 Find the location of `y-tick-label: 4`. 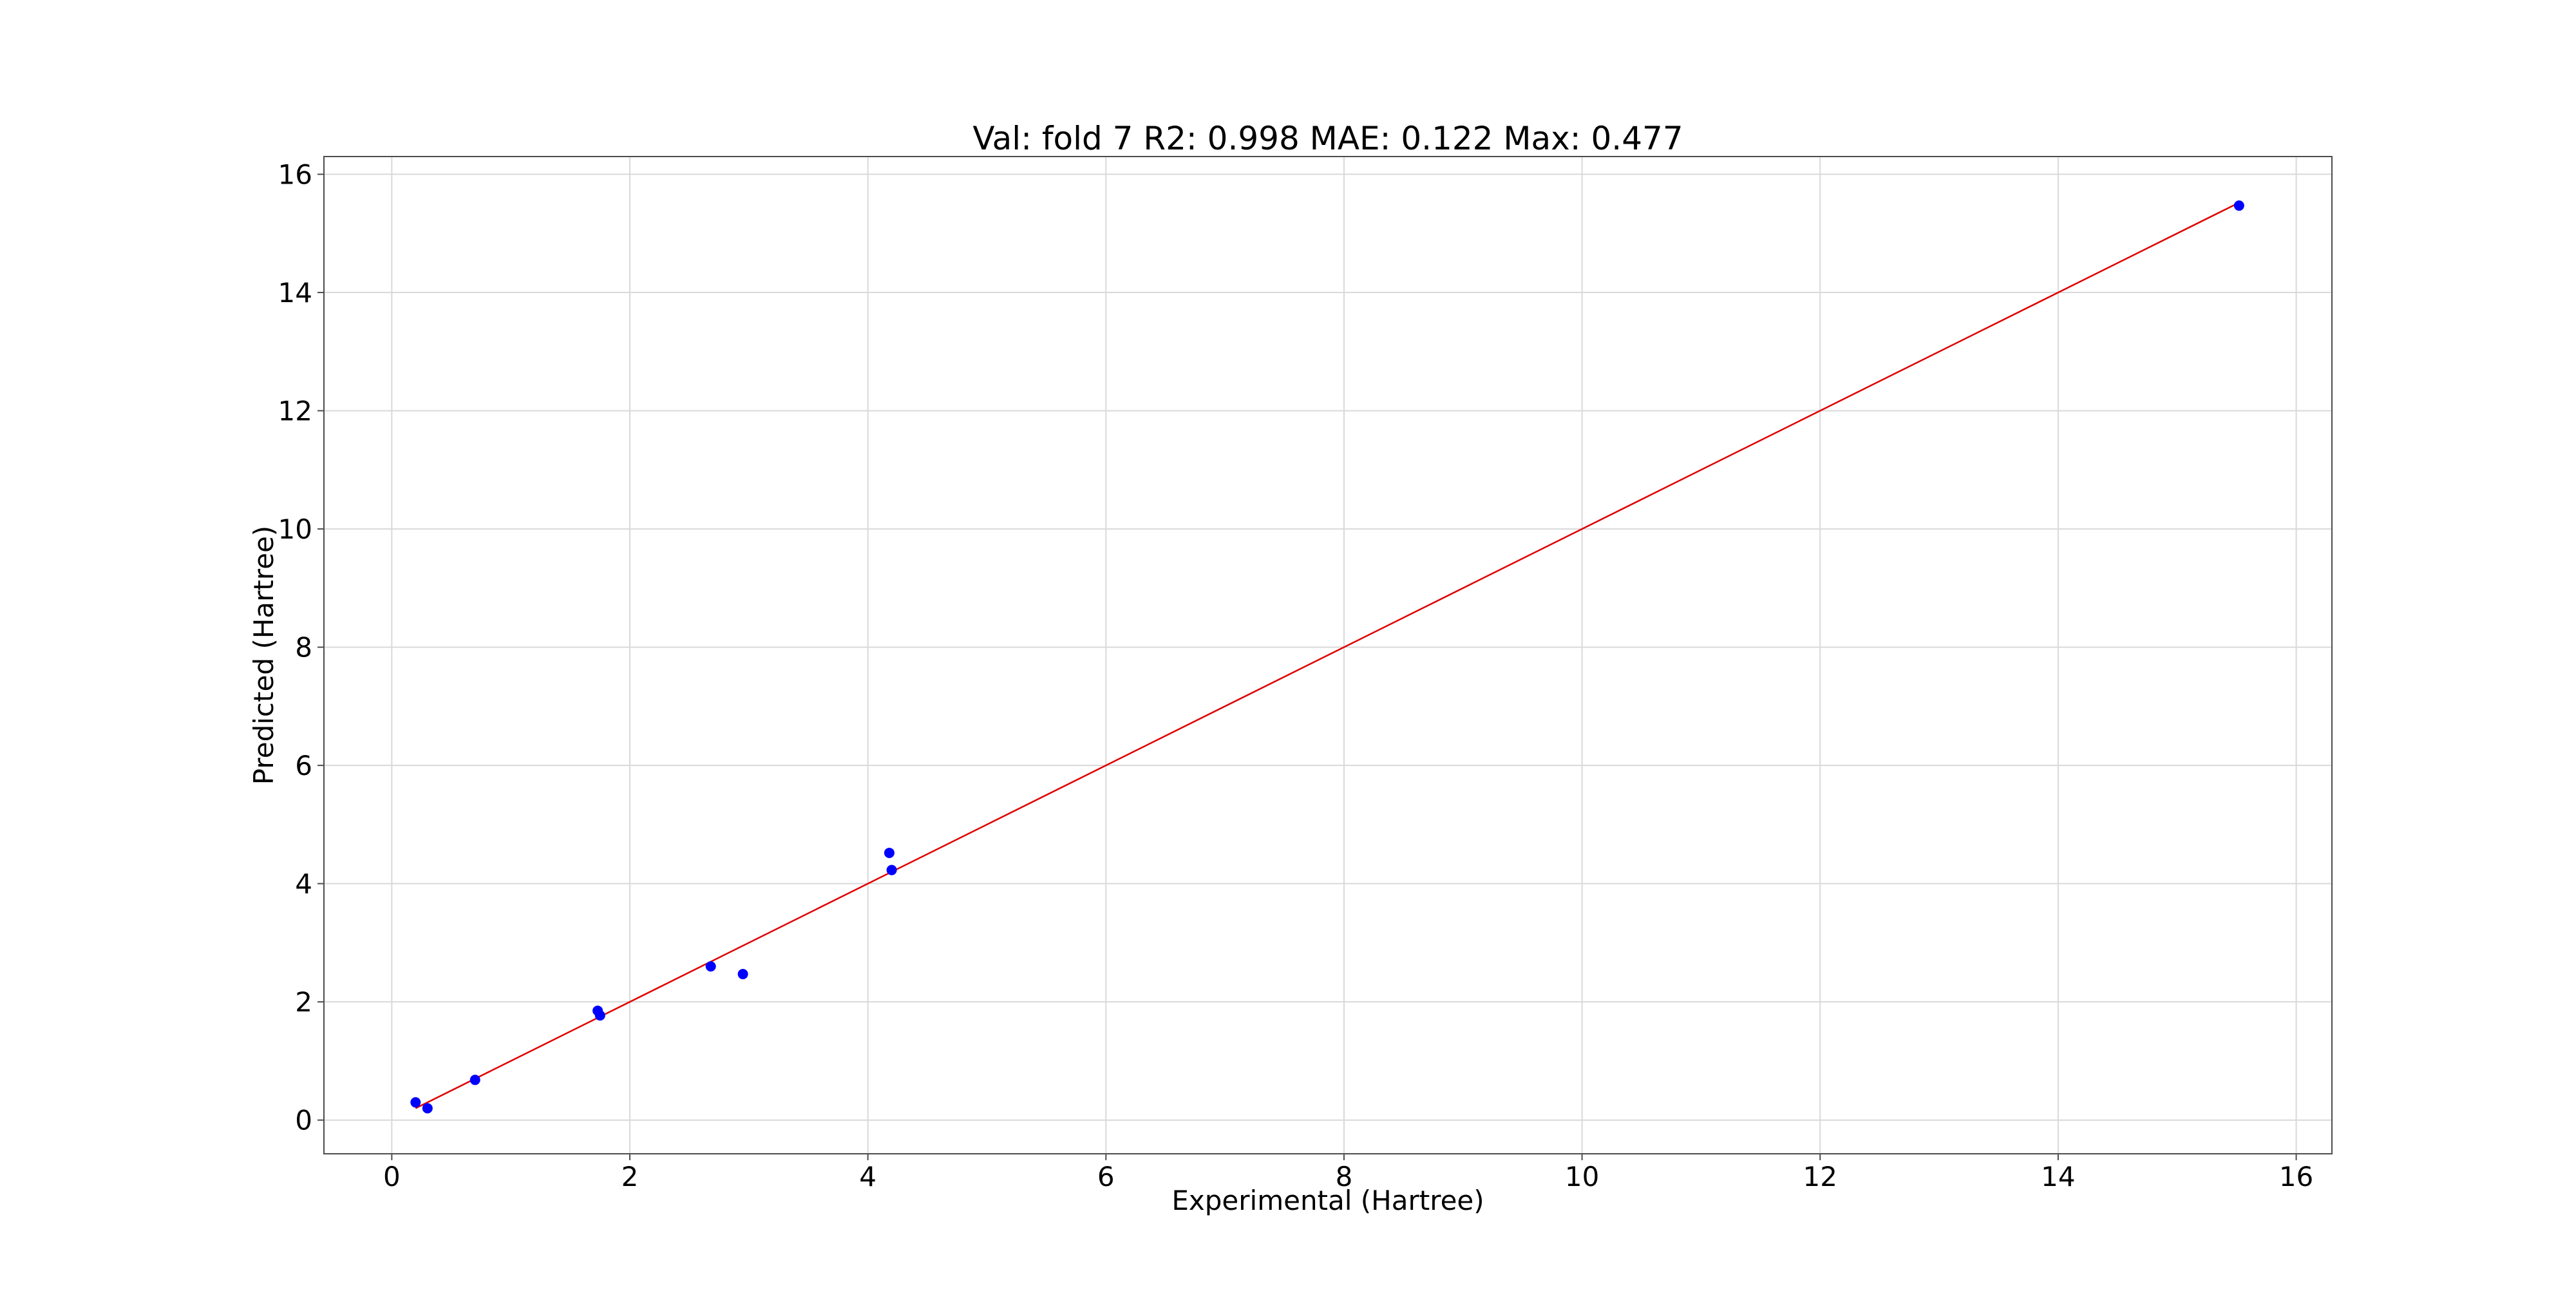

y-tick-label: 4 is located at coordinates (303, 884).